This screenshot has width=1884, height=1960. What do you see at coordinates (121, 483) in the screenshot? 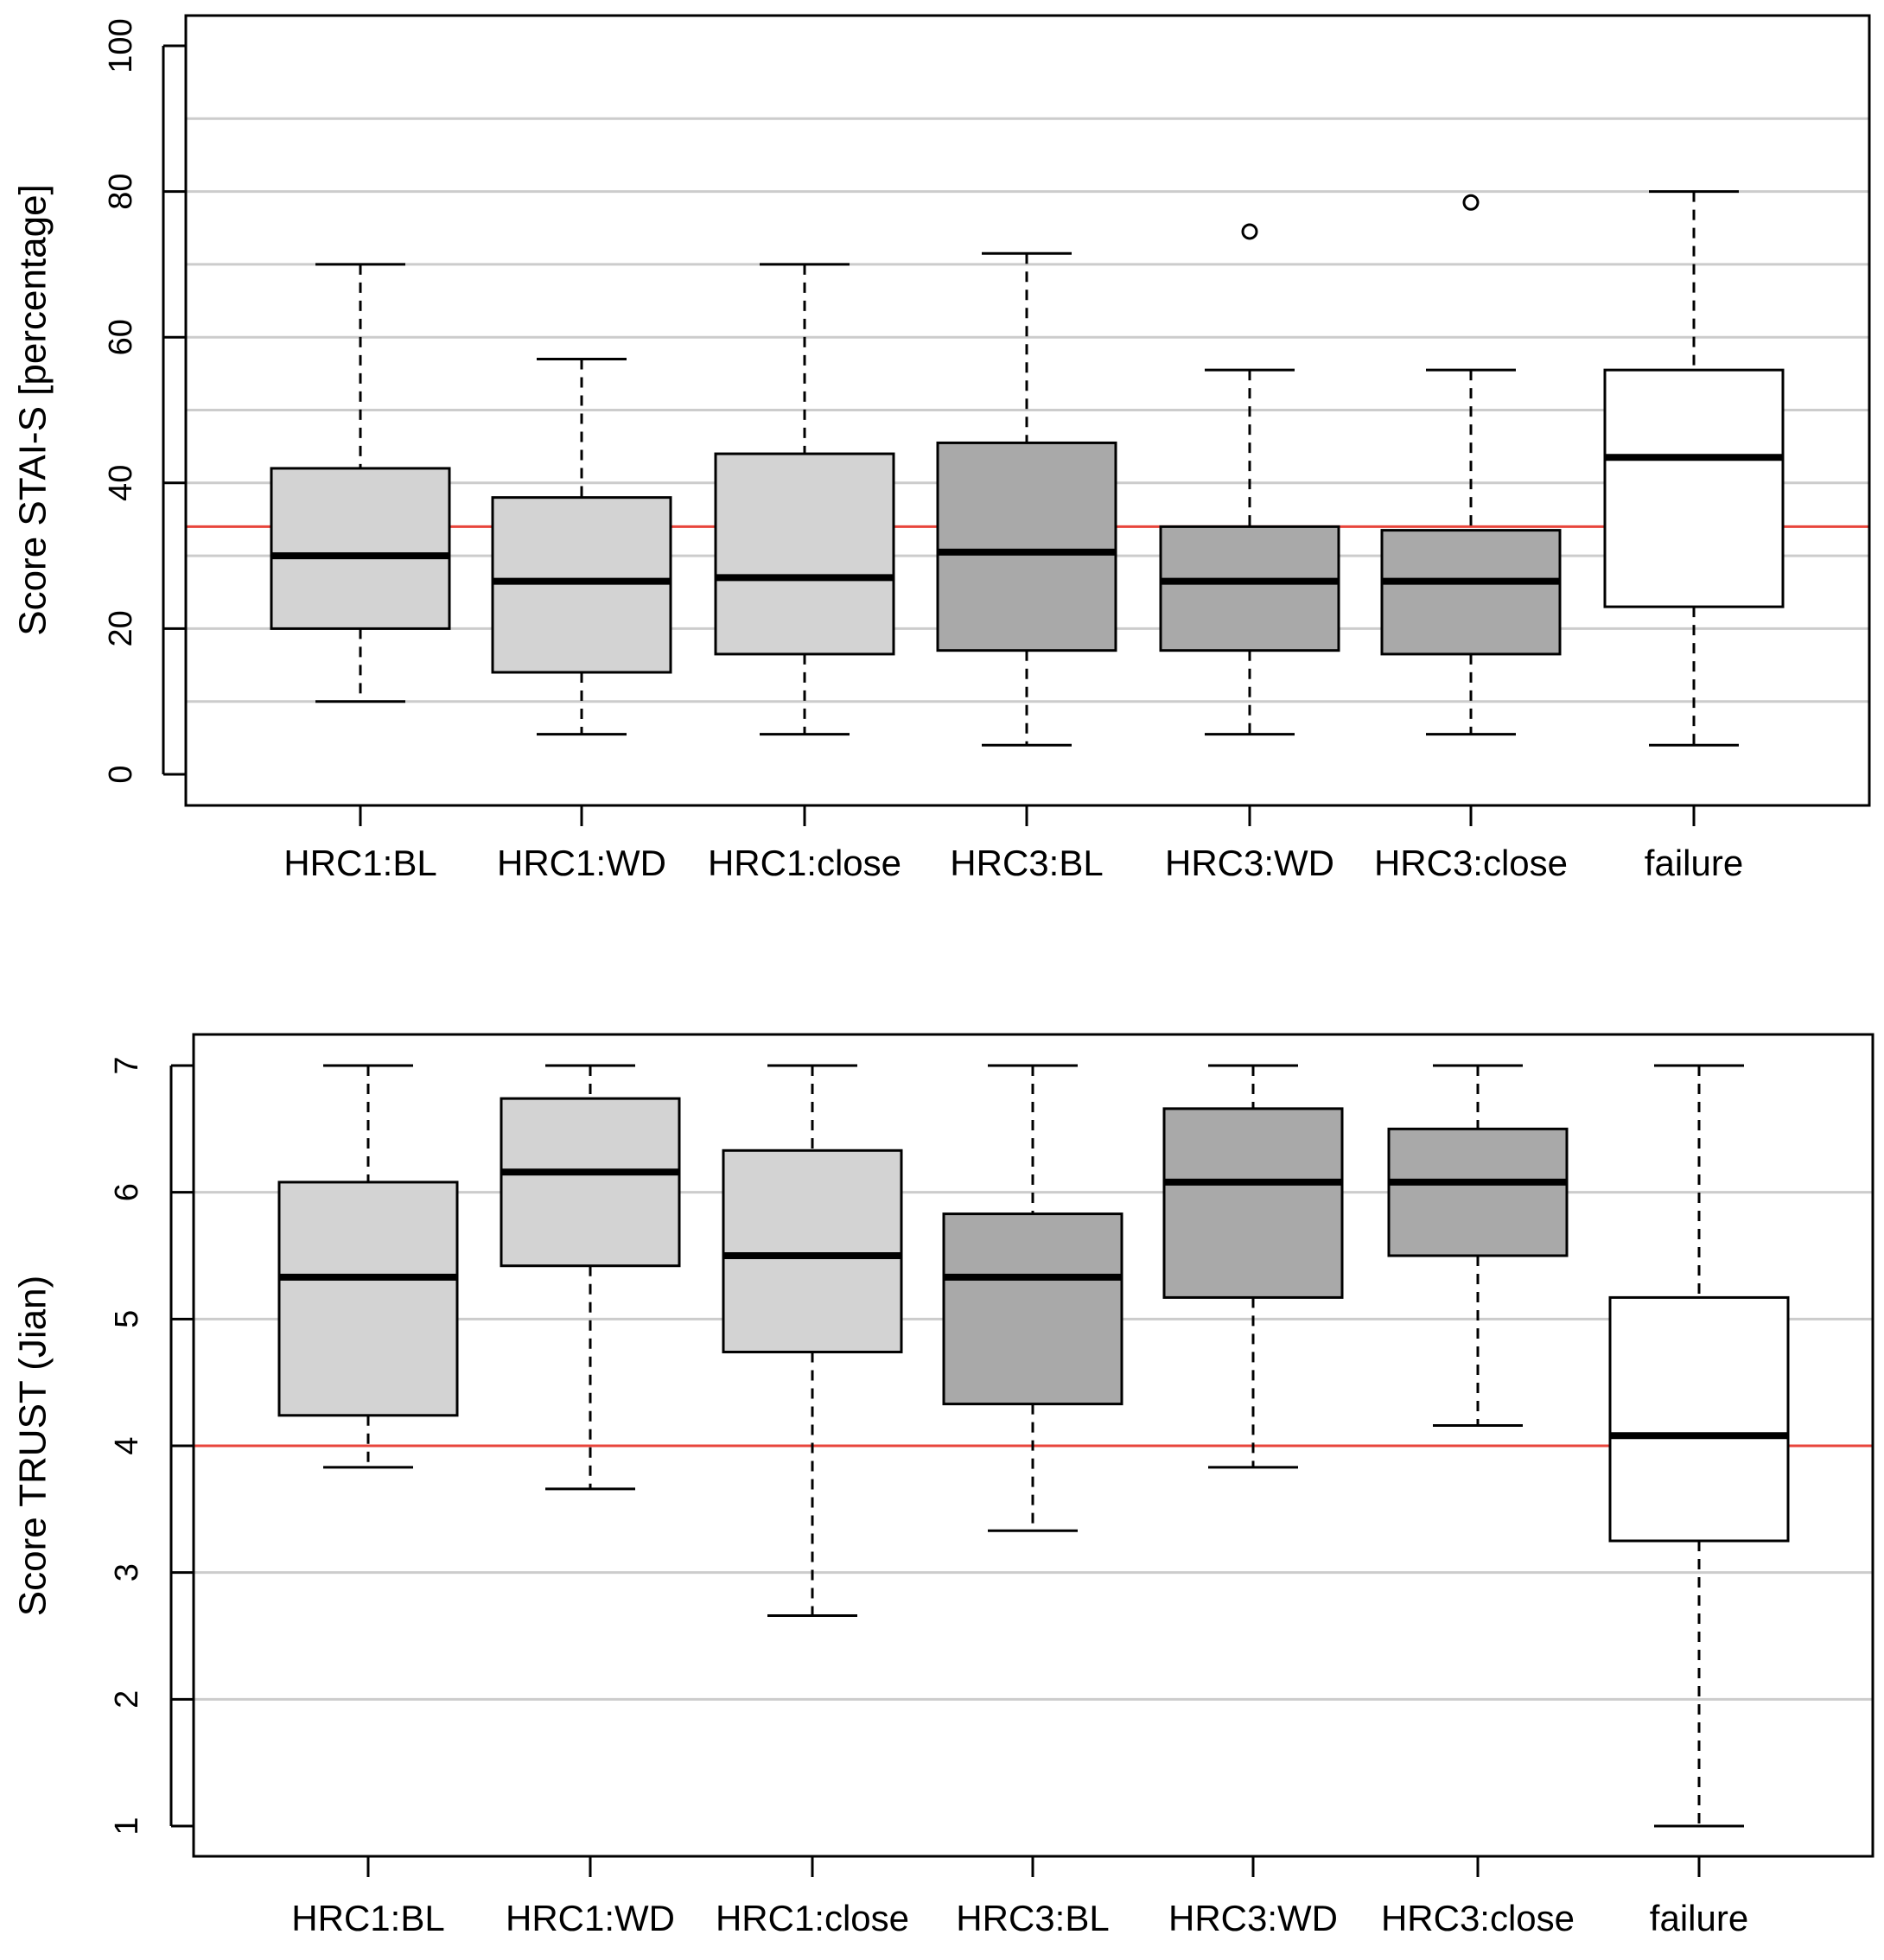
I see `y-tick-label: 40` at bounding box center [121, 483].